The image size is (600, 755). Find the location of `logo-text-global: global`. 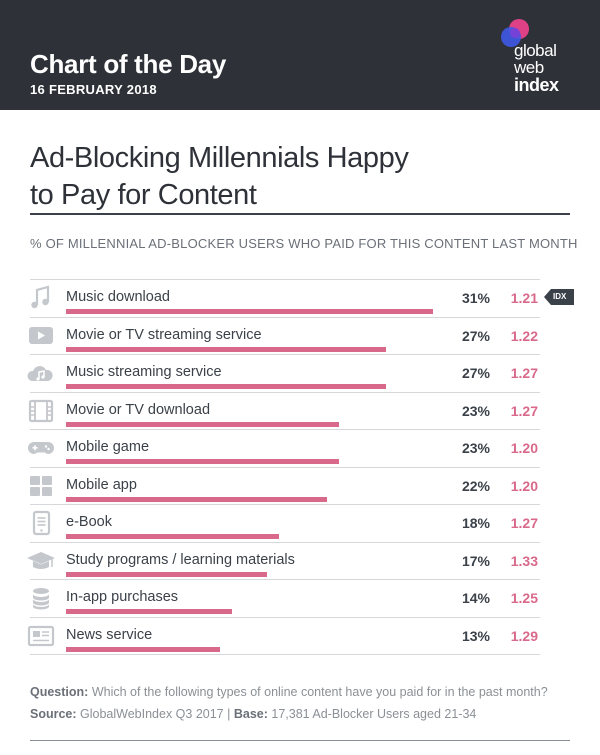

logo-text-global: global is located at coordinates (535, 50).